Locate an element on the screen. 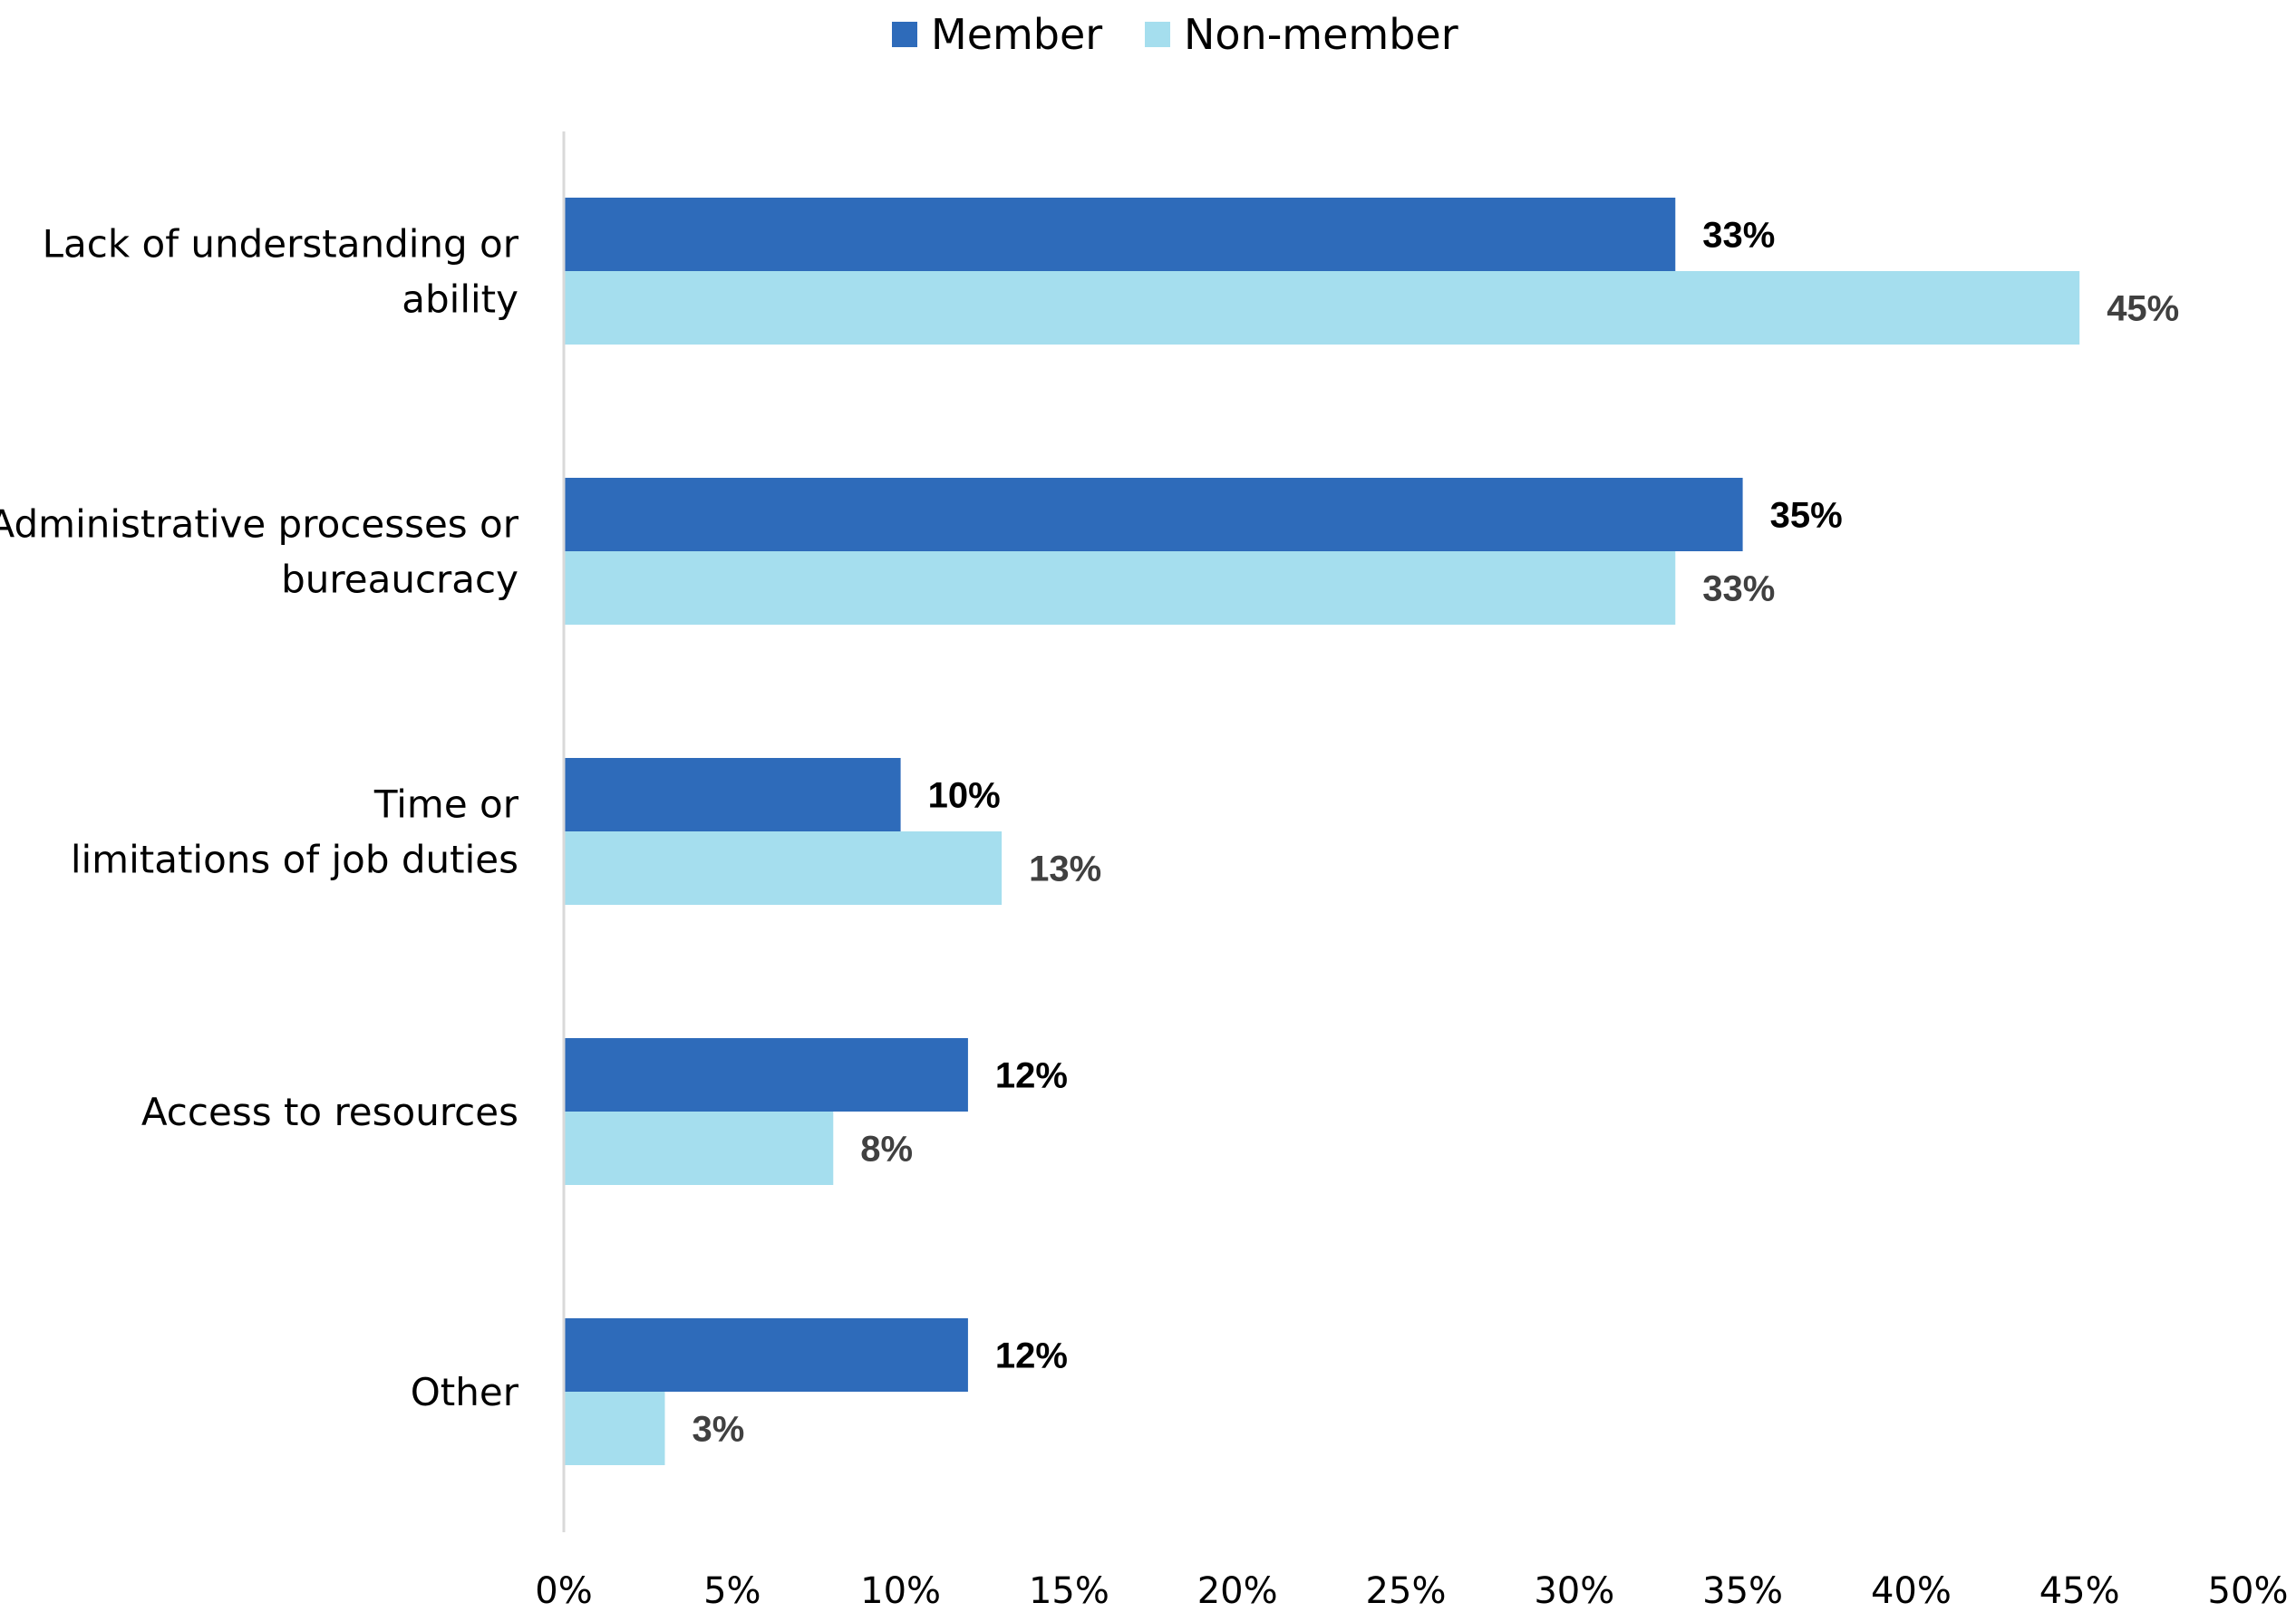  x-tick-label-30: 30% is located at coordinates (1574, 1591).